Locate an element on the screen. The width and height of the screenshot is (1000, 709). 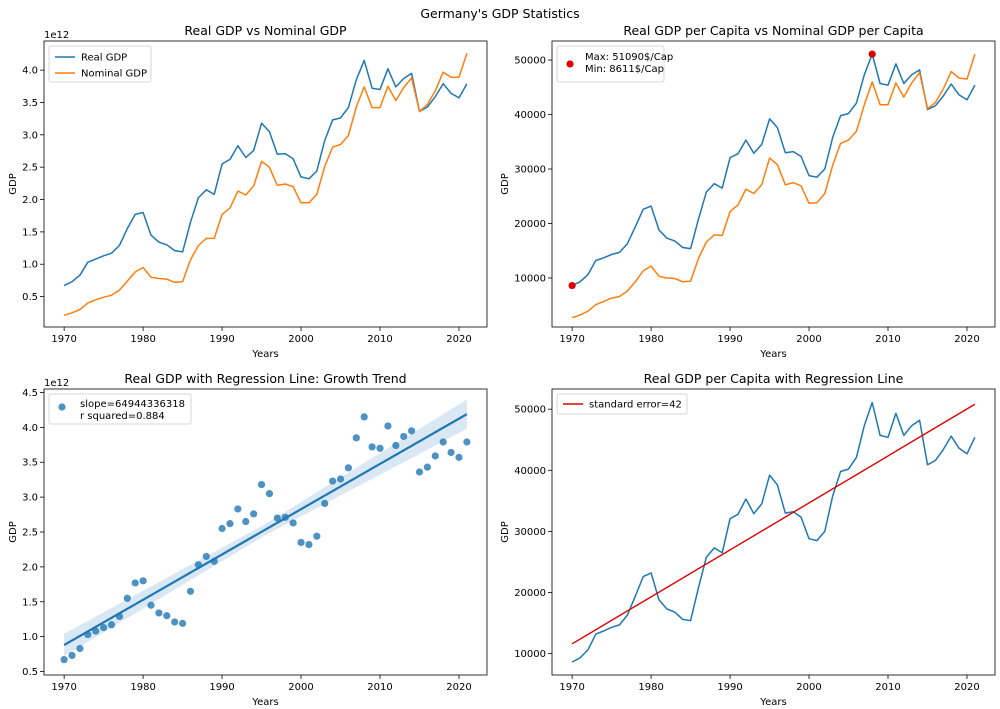
figure-suptitle: Germany's GDP Statistics is located at coordinates (499, 13).